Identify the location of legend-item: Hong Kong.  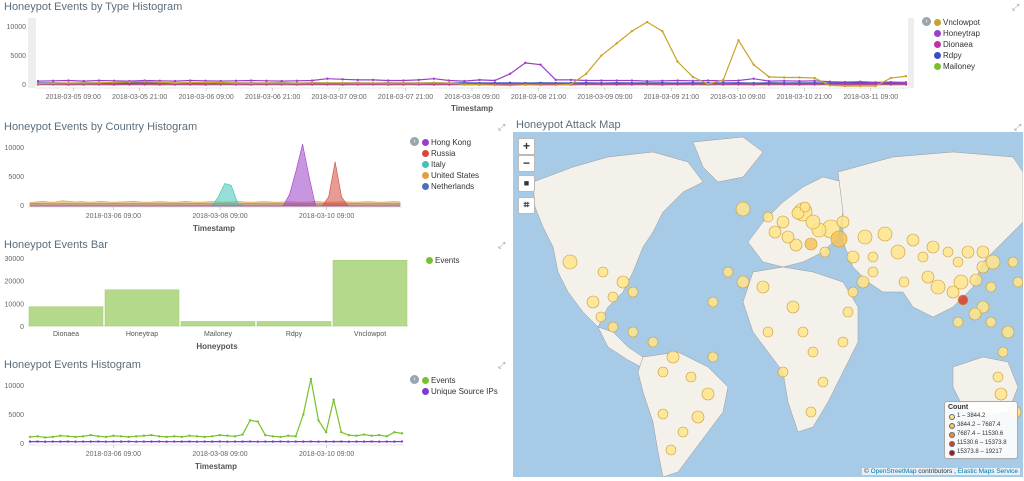
(445, 142).